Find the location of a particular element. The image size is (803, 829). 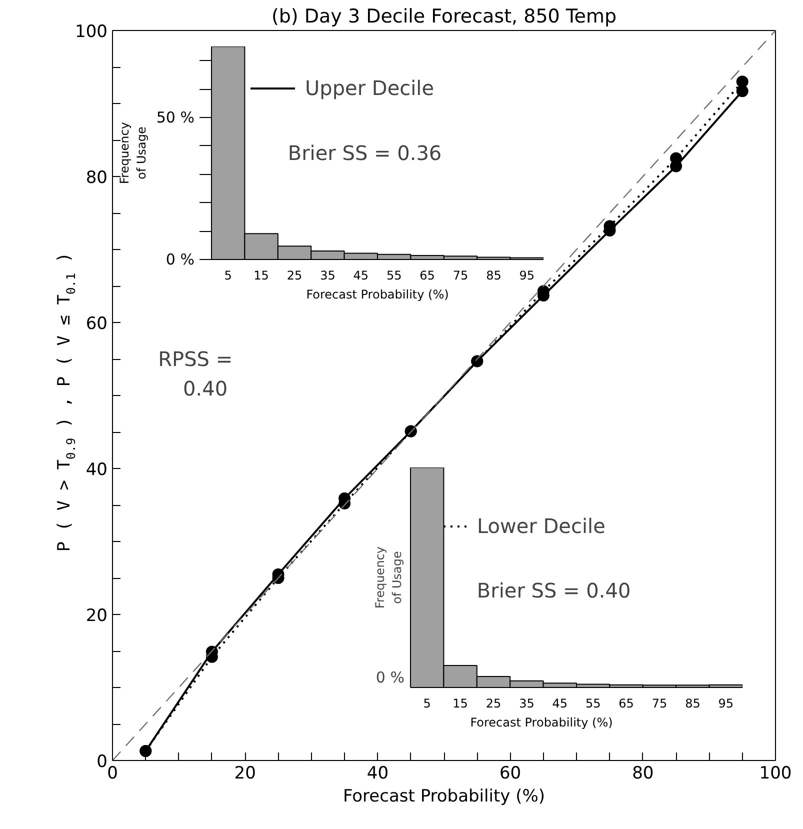

y-tick-label: 40 is located at coordinates (97, 470).